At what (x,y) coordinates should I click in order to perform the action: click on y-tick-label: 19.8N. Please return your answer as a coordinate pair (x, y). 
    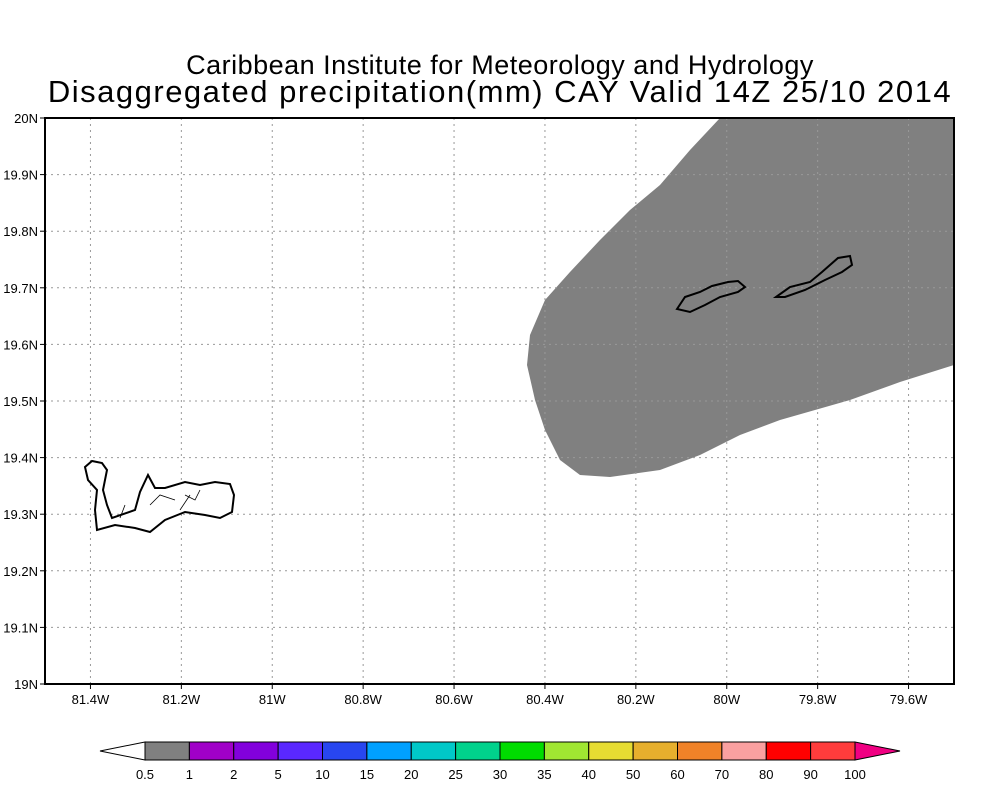
    Looking at the image, I should click on (20, 231).